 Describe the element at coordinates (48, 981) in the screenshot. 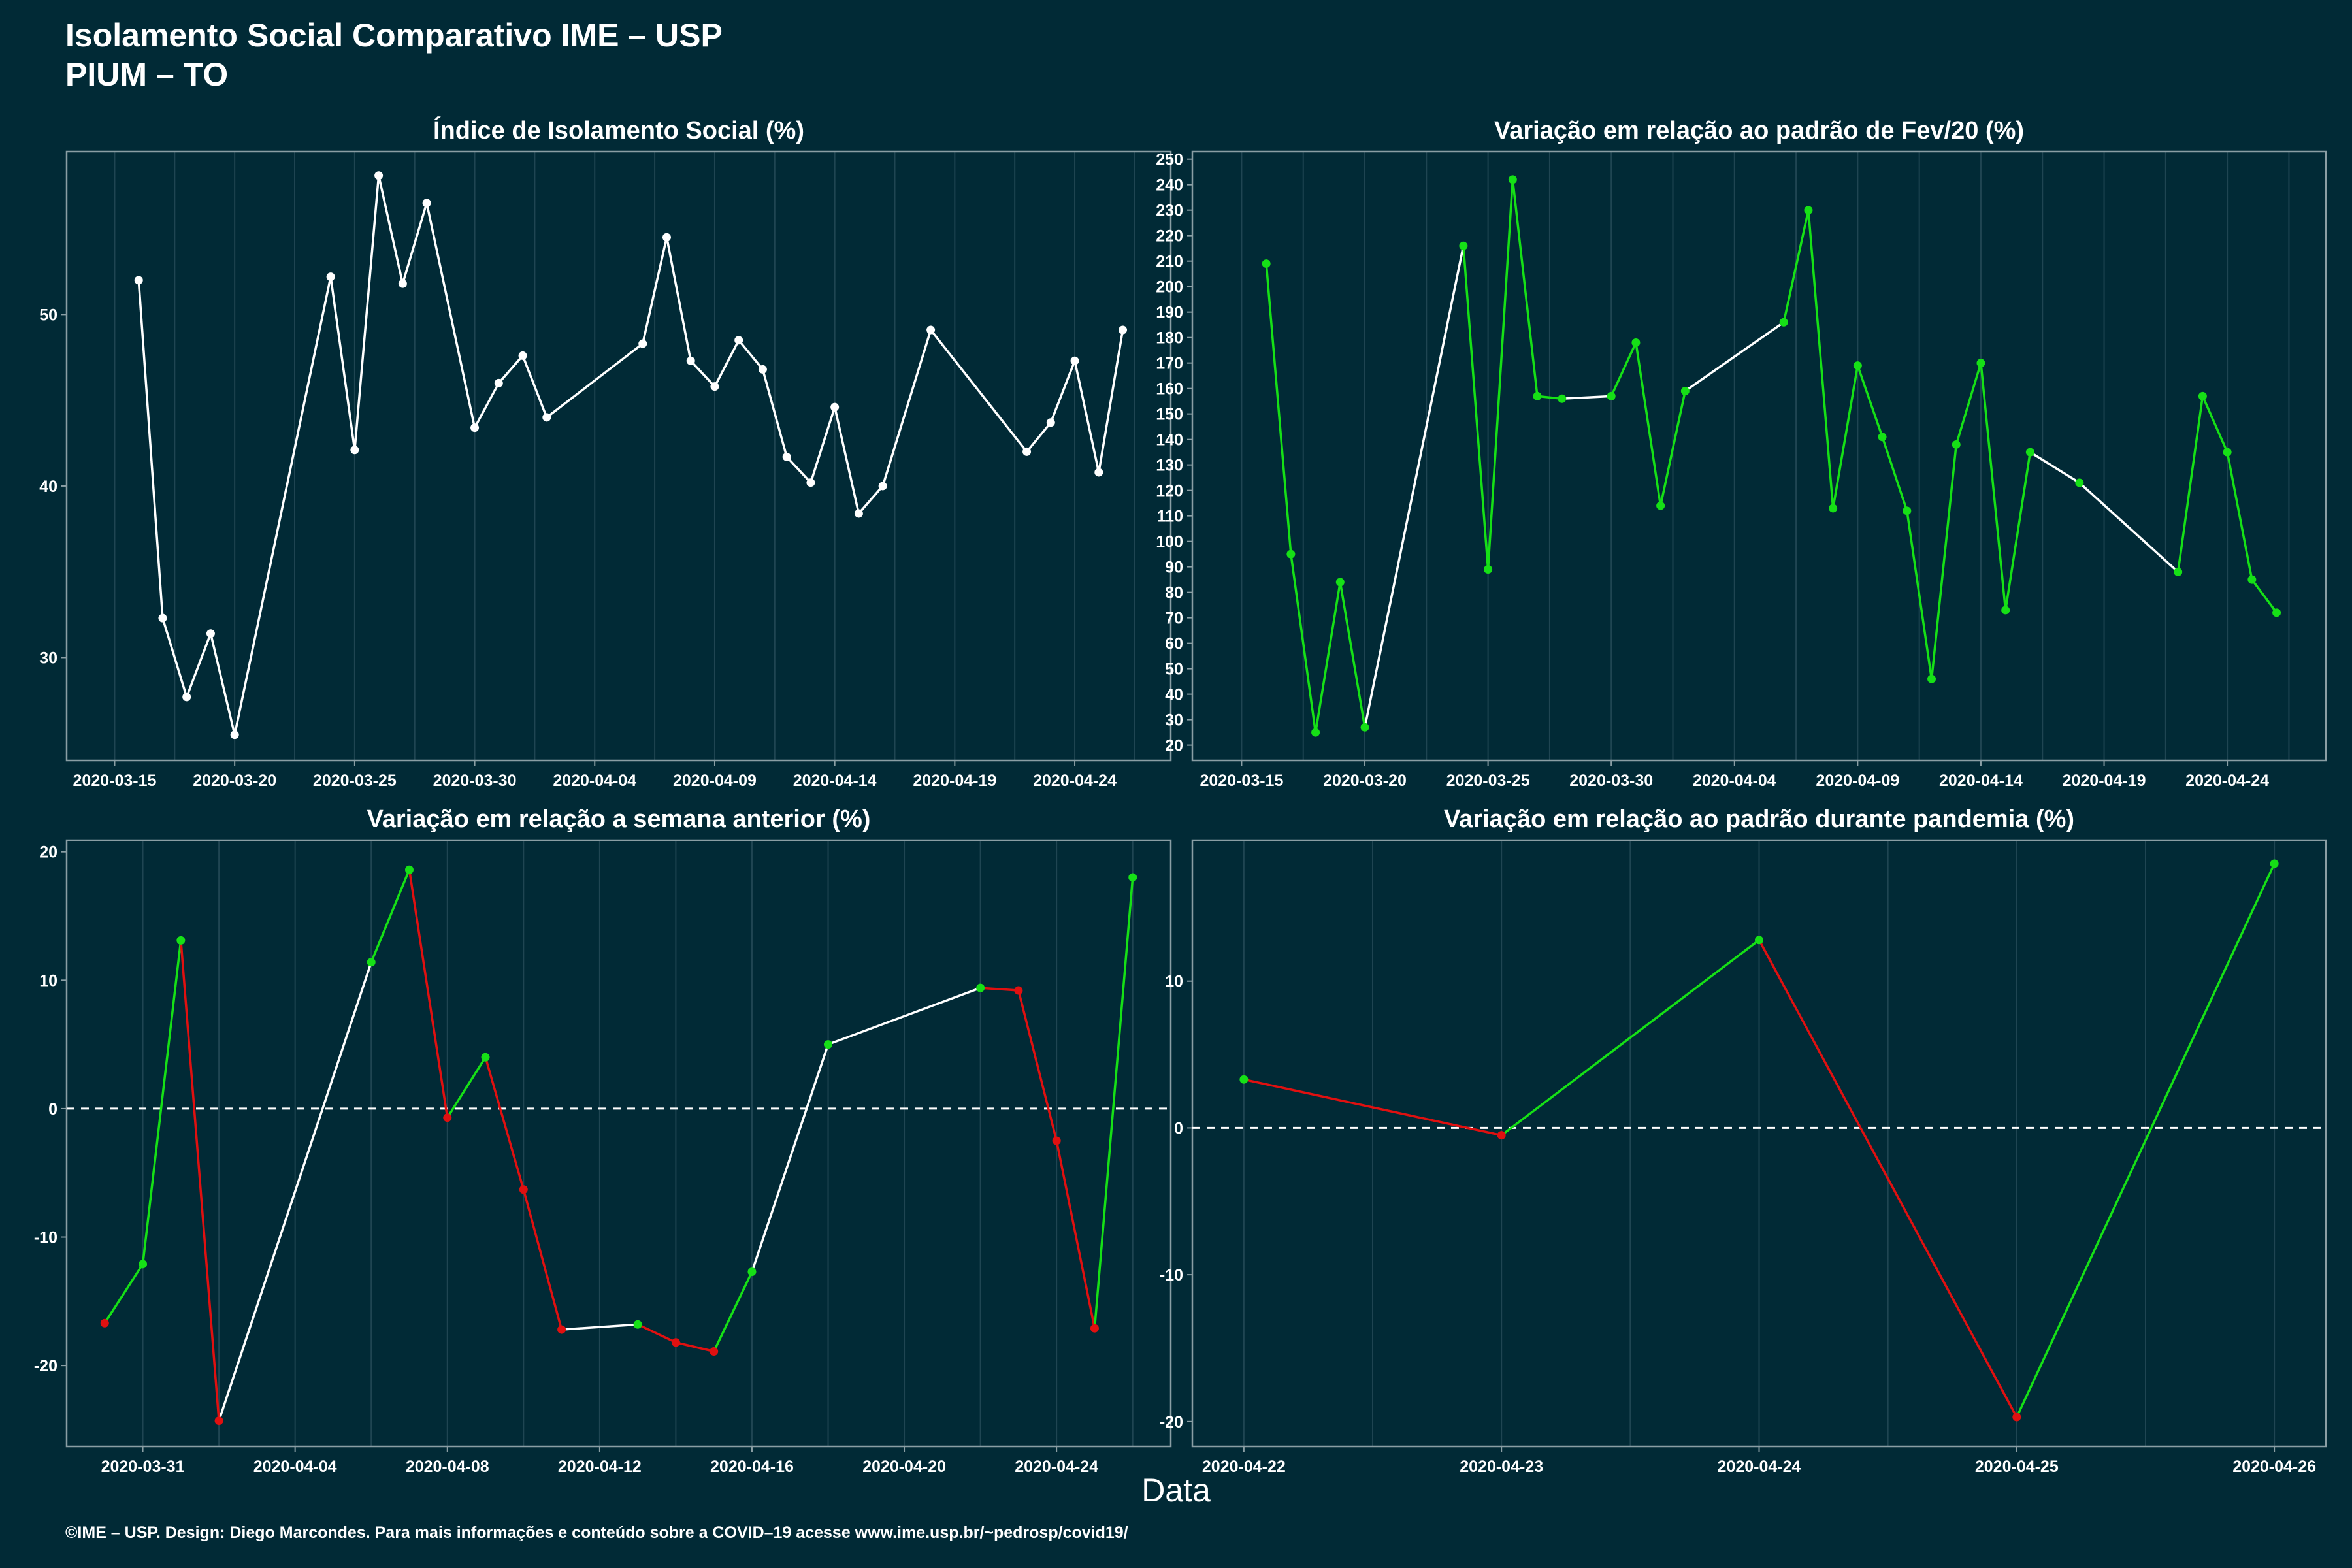

I see `y-tick-label: 10` at that location.